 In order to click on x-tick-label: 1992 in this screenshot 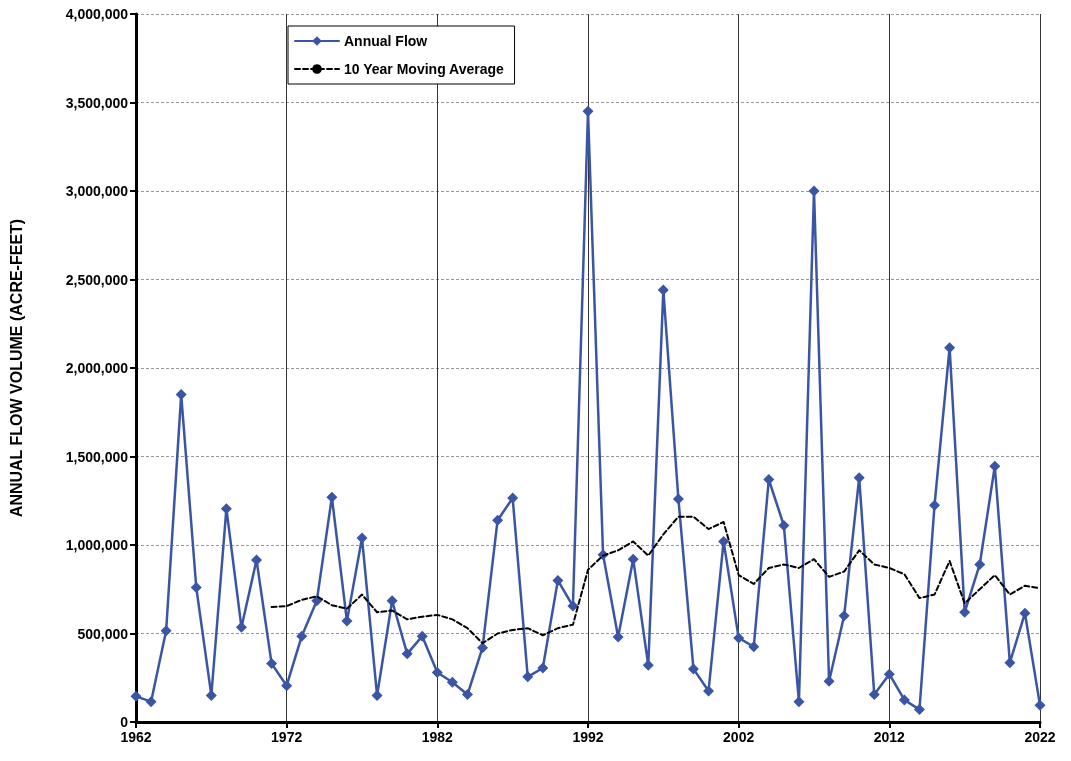, I will do `click(588, 737)`.